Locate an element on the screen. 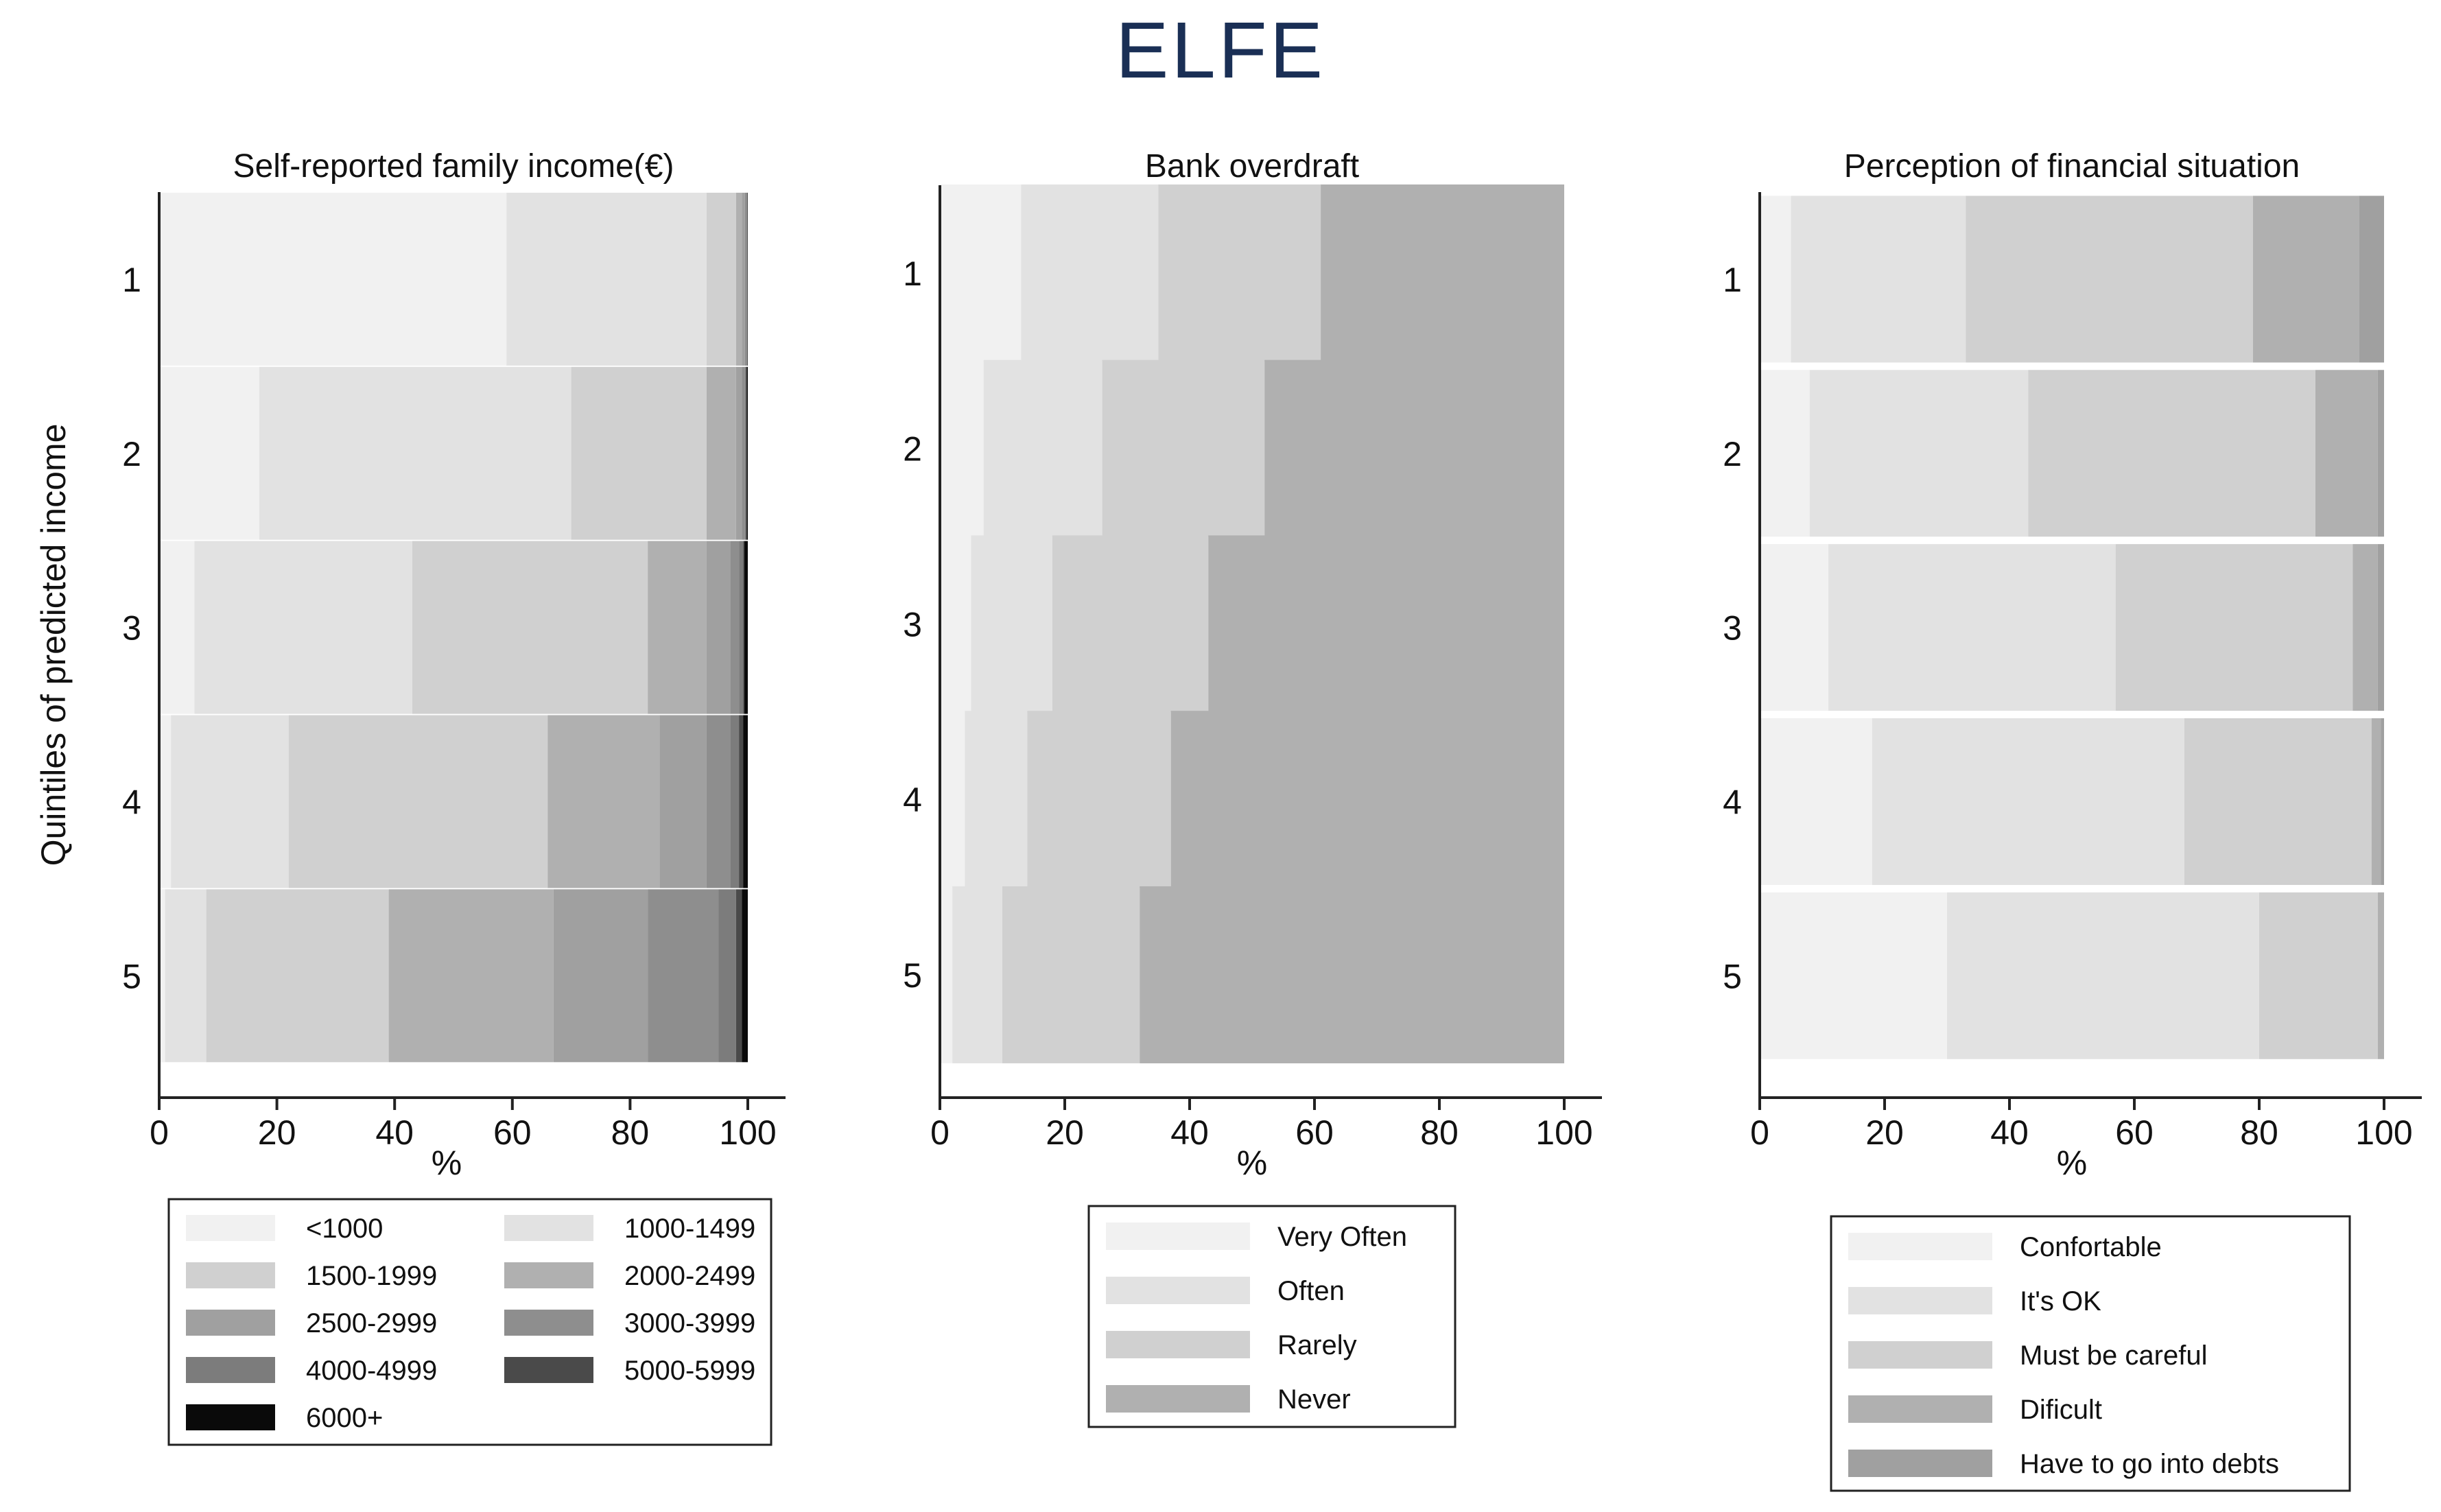 Image resolution: width=2441 pixels, height=1512 pixels. legend-label: It's OK is located at coordinates (2060, 1301).